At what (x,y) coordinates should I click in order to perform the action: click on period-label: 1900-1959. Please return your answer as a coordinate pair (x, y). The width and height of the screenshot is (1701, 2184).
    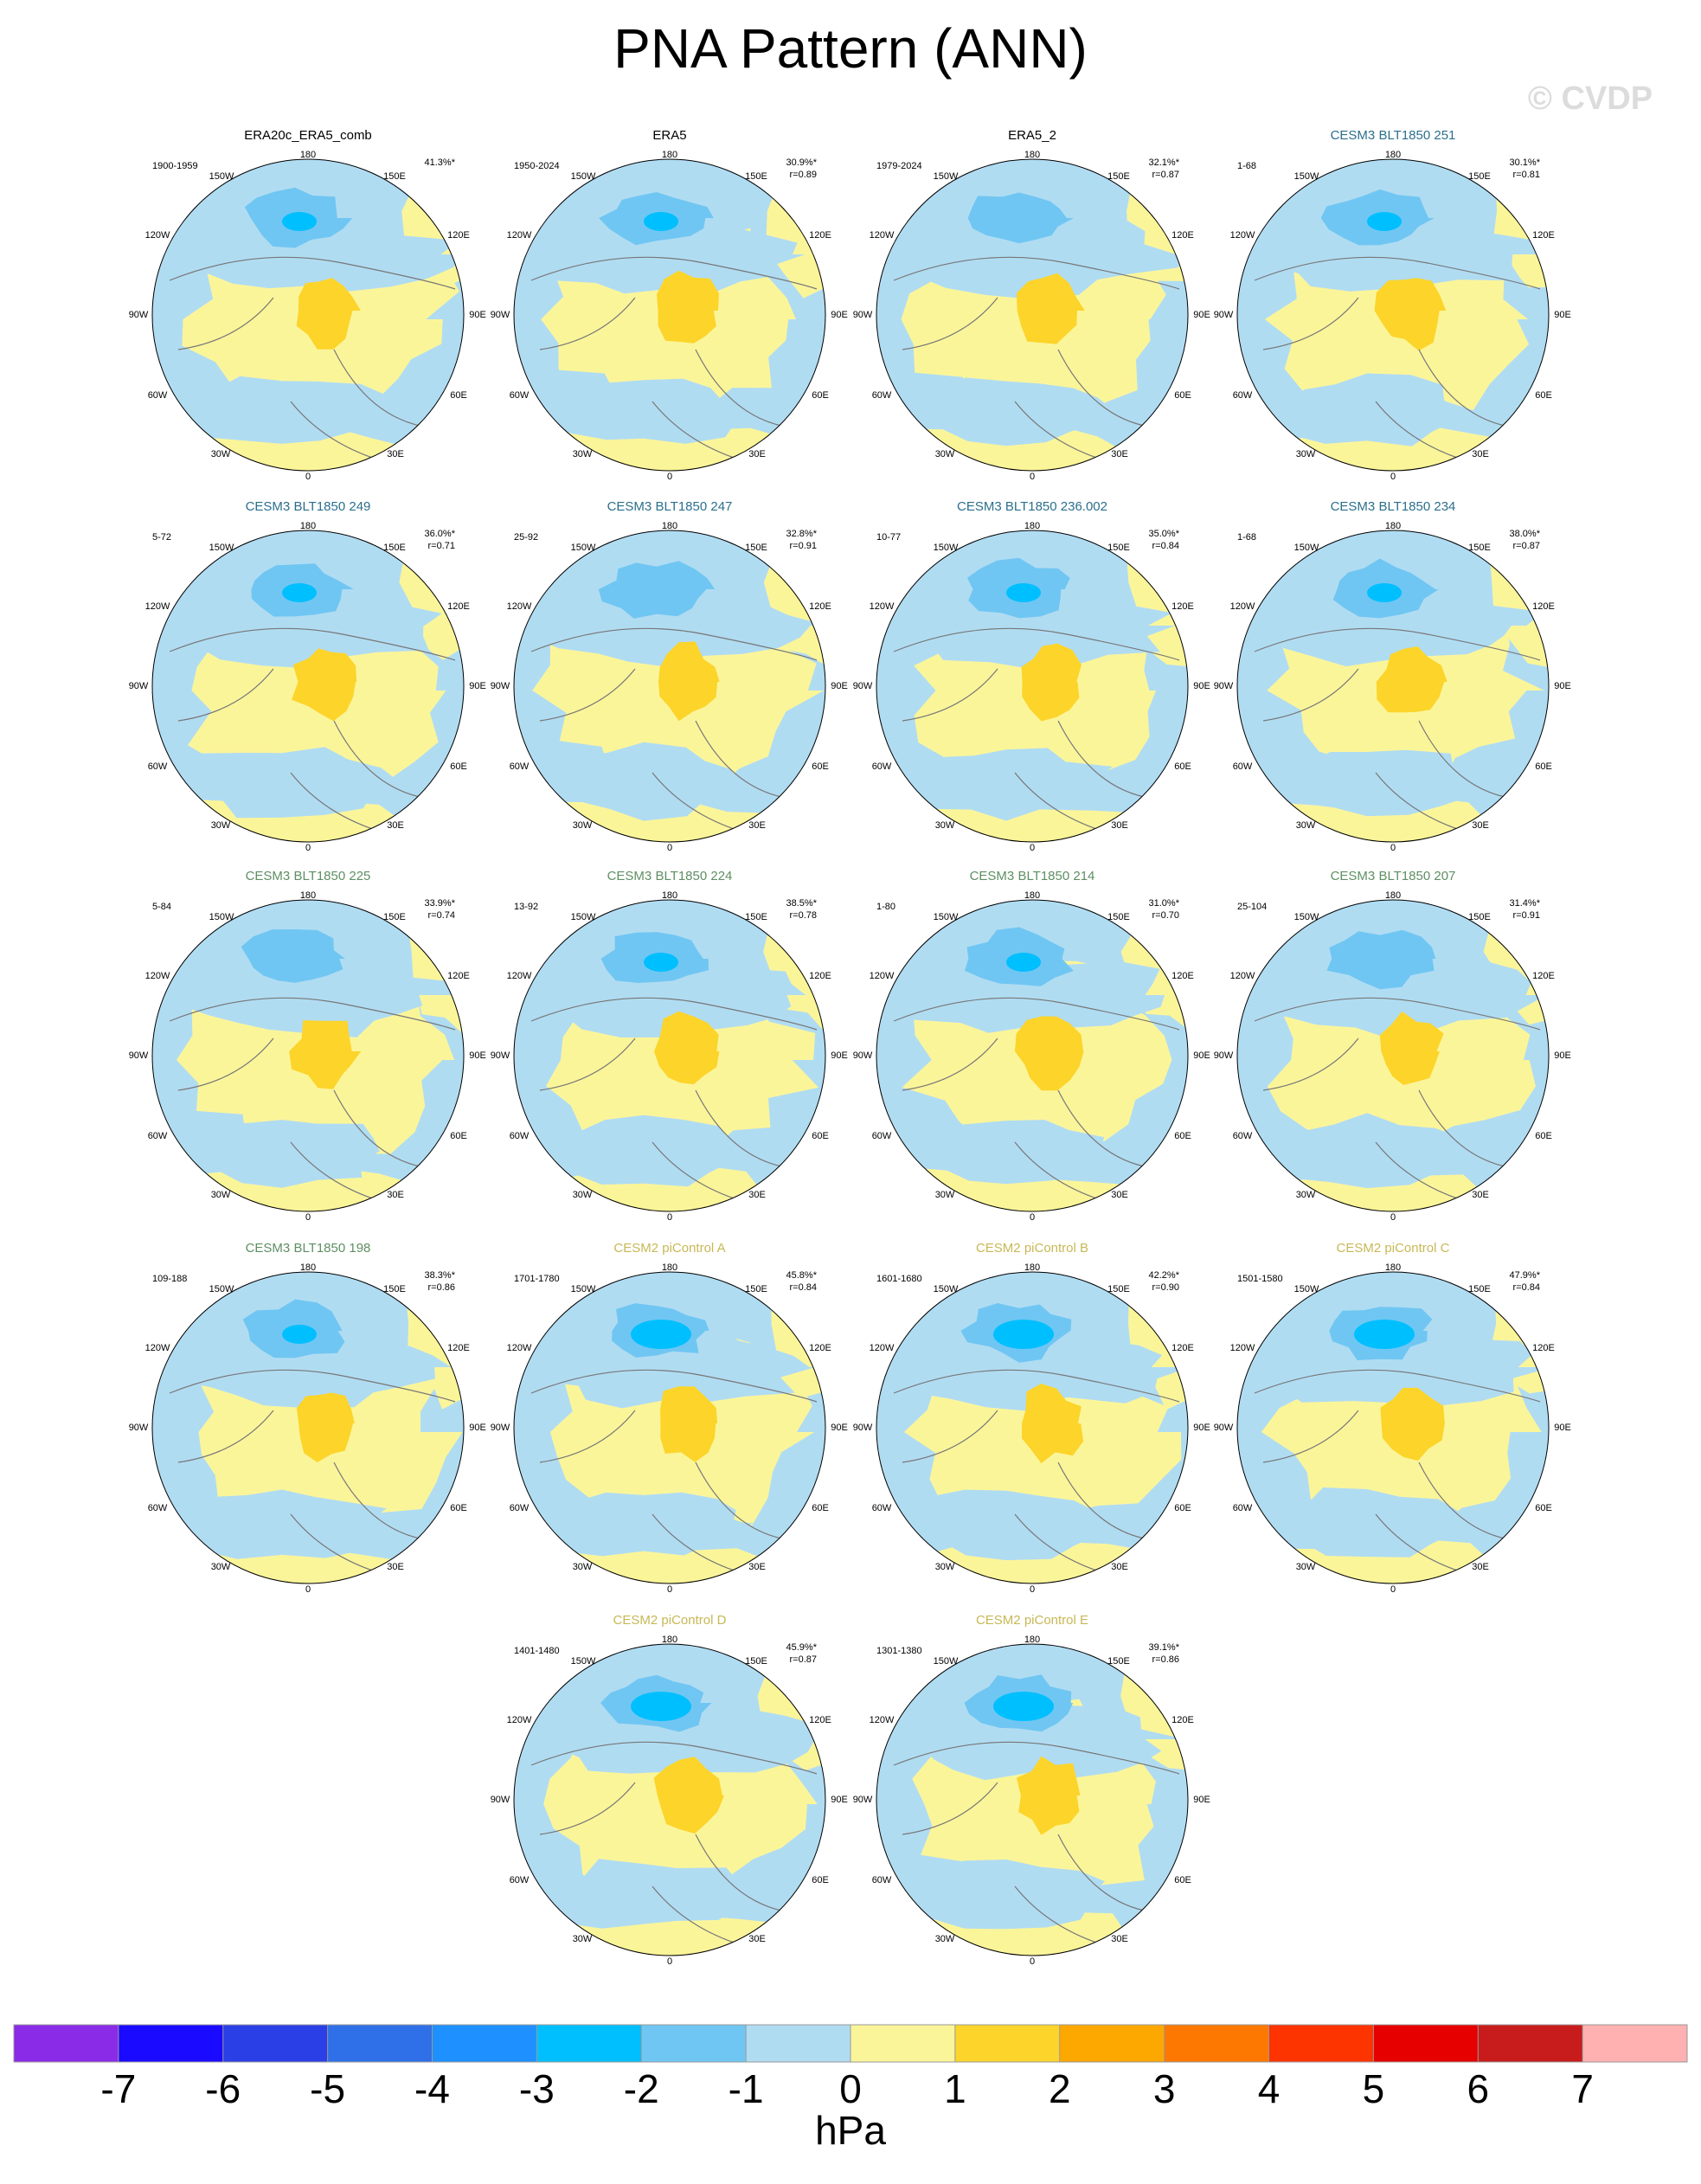
    Looking at the image, I should click on (175, 166).